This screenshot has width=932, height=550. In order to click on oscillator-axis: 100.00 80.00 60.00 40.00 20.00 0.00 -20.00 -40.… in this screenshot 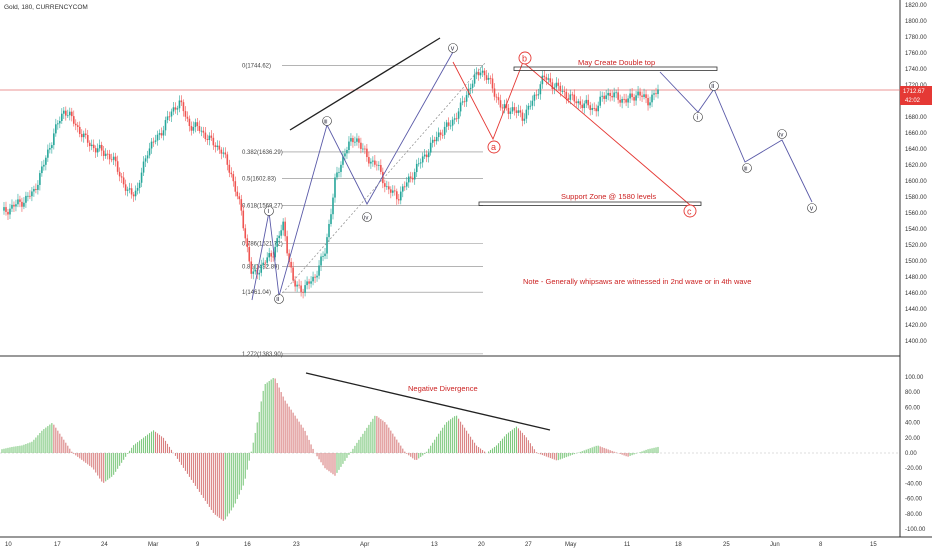, I will do `click(915, 454)`.